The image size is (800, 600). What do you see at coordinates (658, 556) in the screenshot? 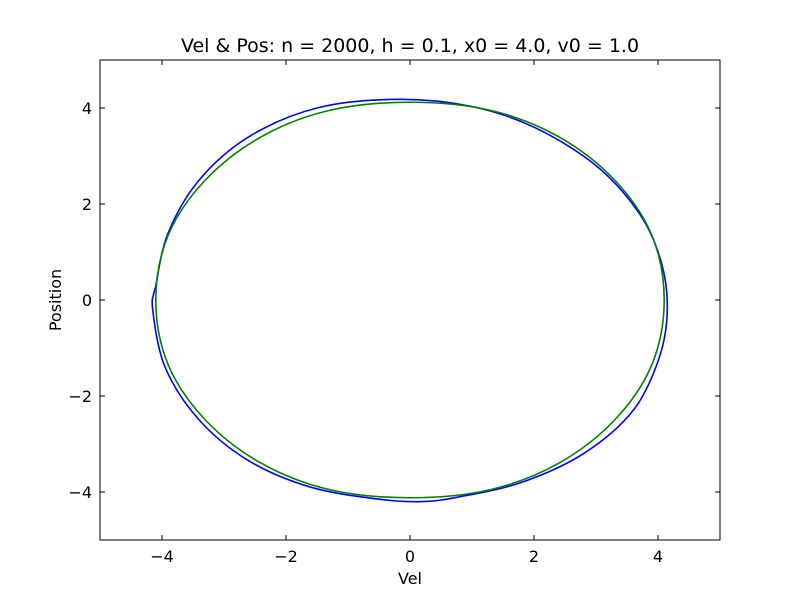
I see `x-tick-label: 4` at bounding box center [658, 556].